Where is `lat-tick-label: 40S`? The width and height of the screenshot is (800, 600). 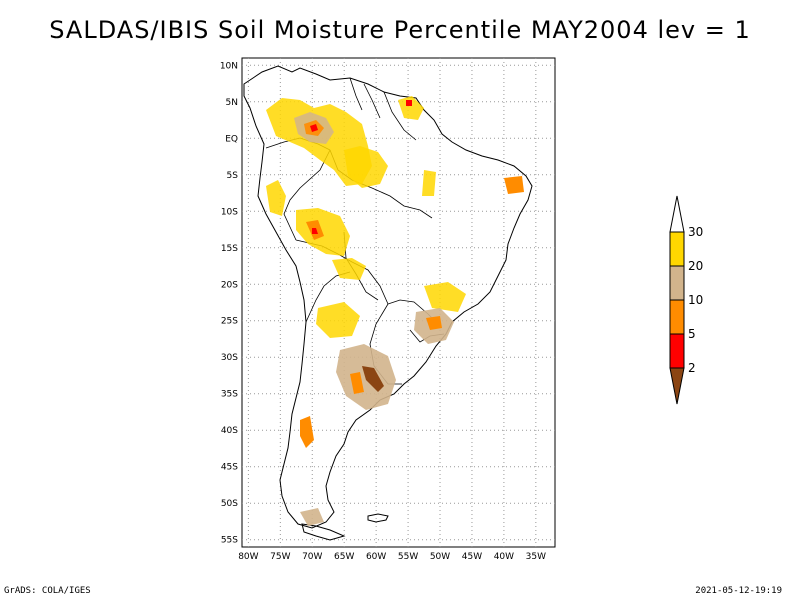 lat-tick-label: 40S is located at coordinates (229, 431).